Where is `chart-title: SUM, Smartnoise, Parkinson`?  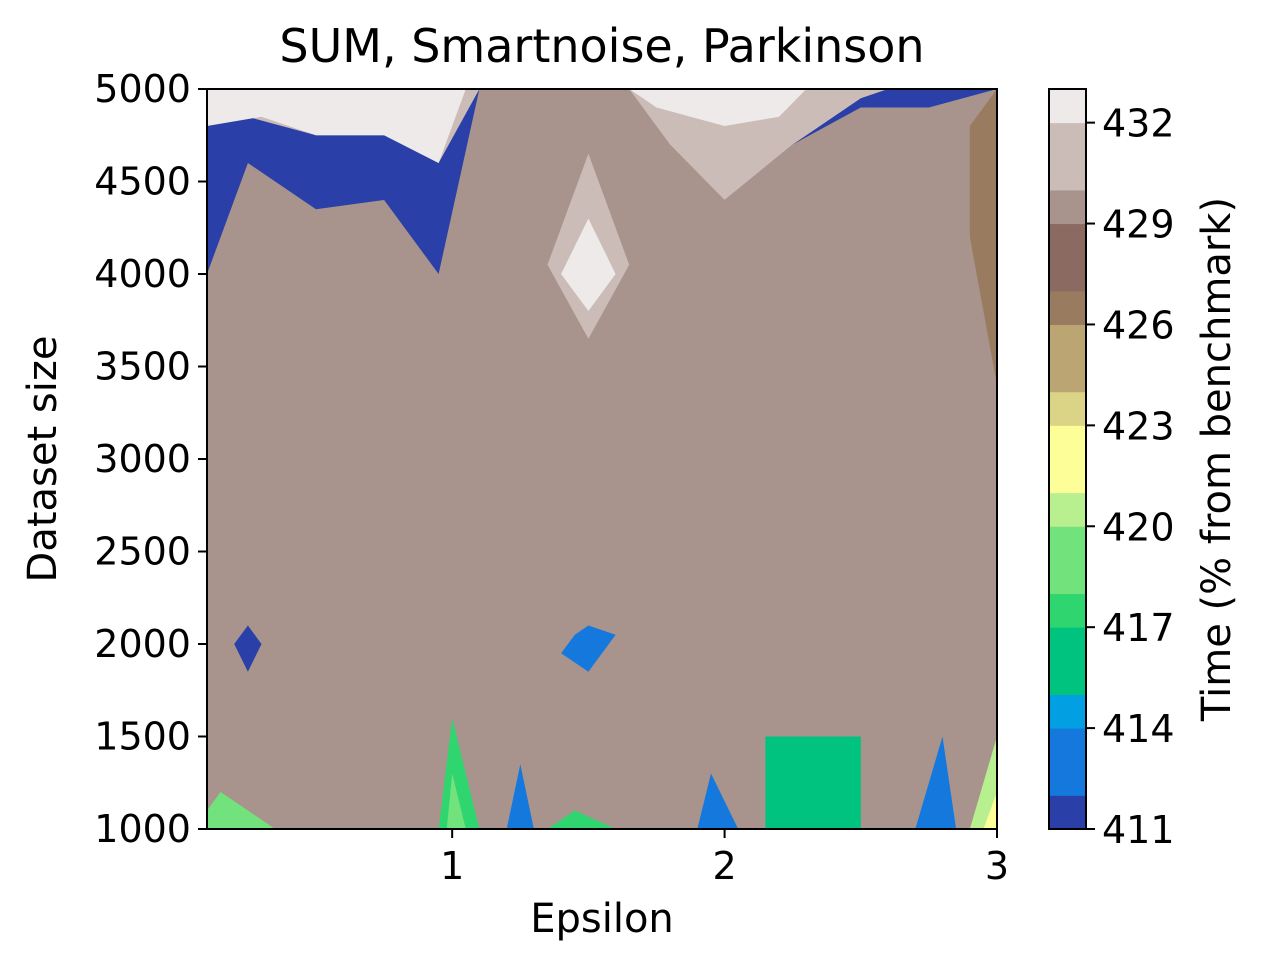
chart-title: SUM, Smartnoise, Parkinson is located at coordinates (601, 46).